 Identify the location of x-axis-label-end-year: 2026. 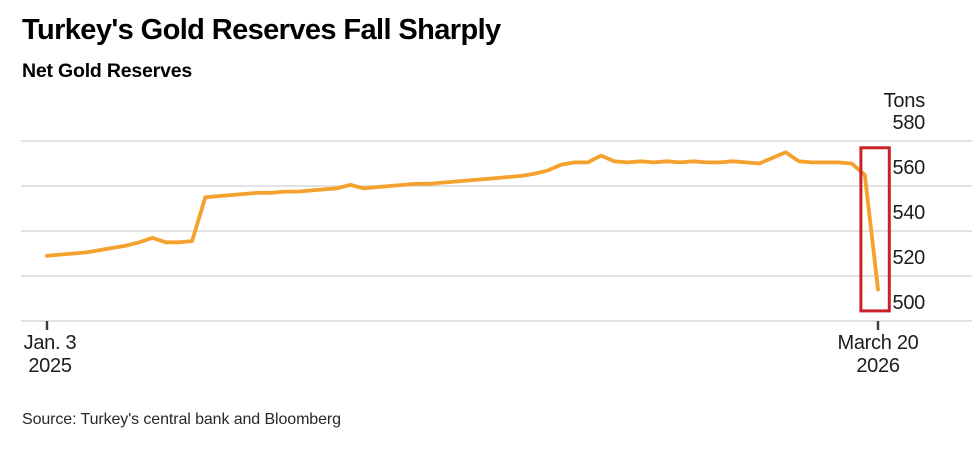
(878, 366).